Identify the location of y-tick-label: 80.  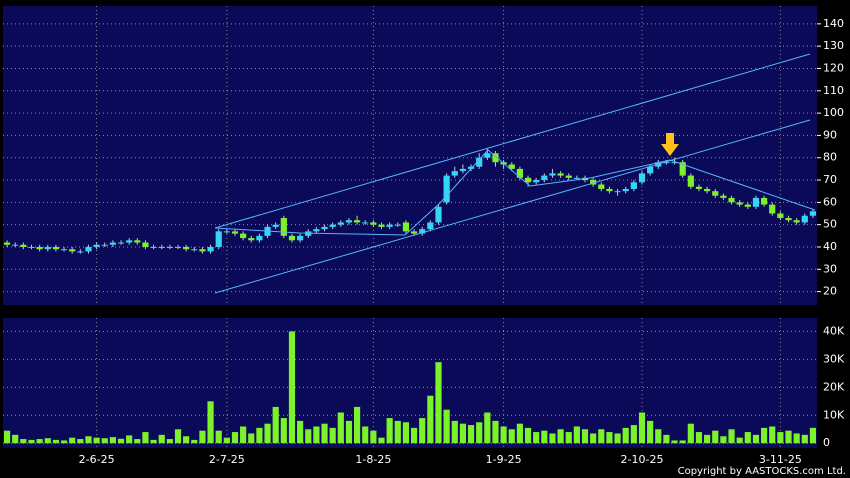
(830, 157).